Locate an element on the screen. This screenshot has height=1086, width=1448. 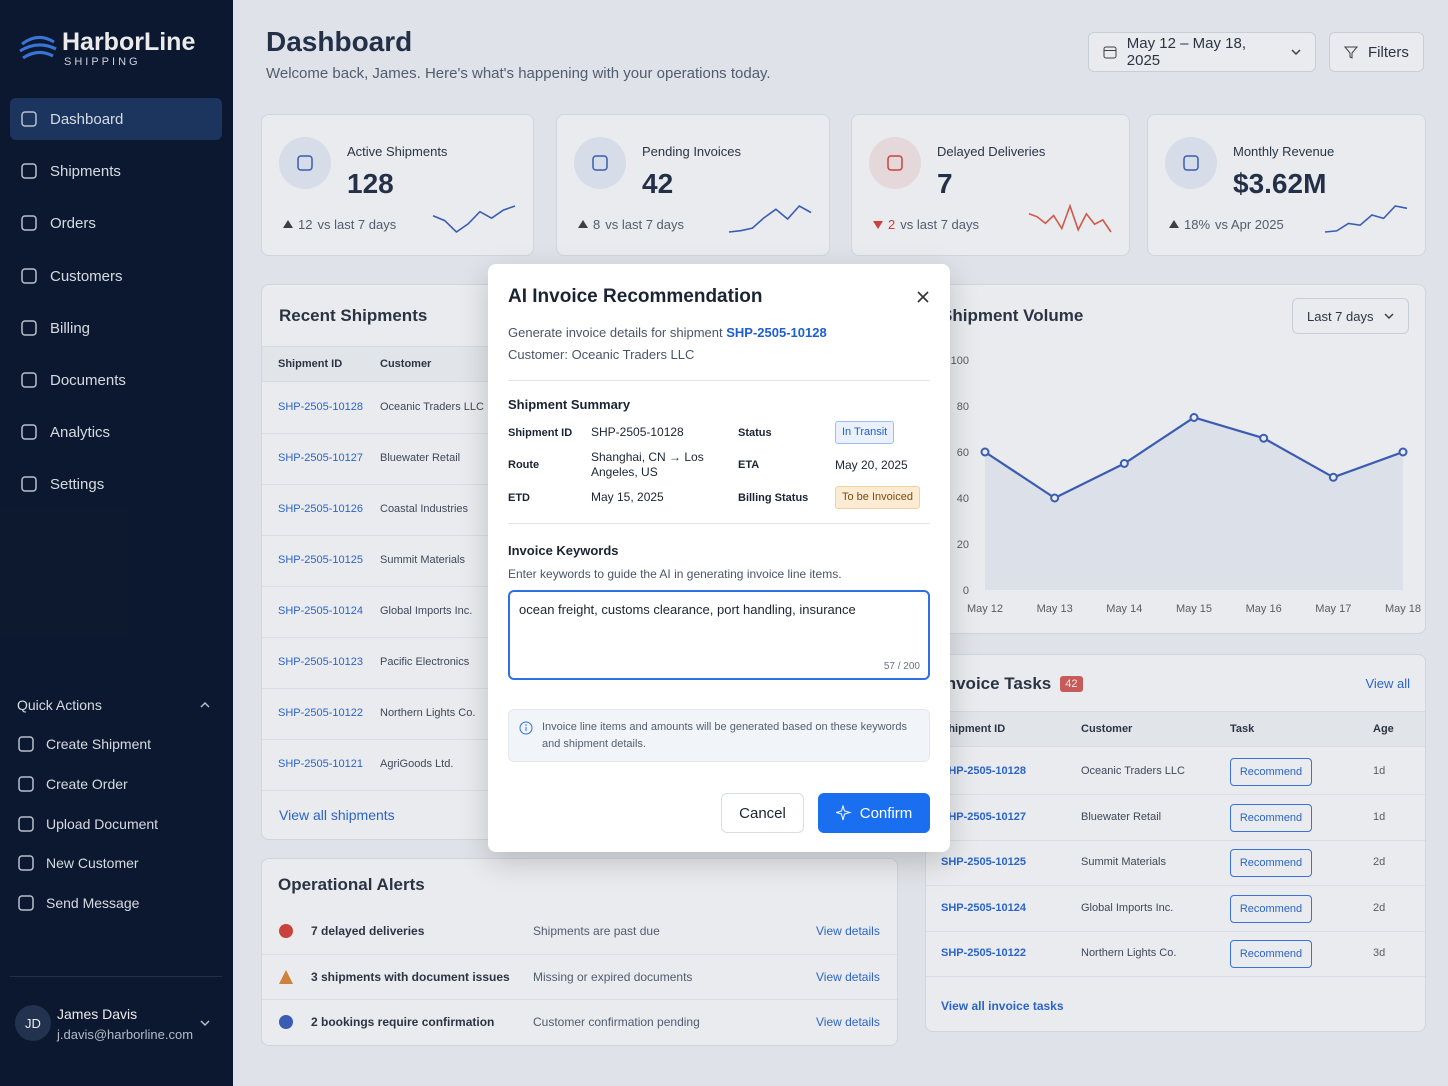
view-all-link: View all shipments is located at coordinates (337, 815).